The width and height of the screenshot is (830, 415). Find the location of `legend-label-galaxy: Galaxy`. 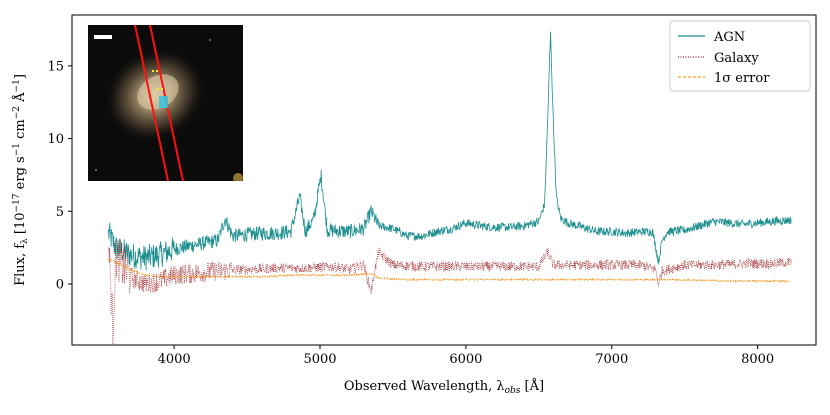

legend-label-galaxy: Galaxy is located at coordinates (736, 58).